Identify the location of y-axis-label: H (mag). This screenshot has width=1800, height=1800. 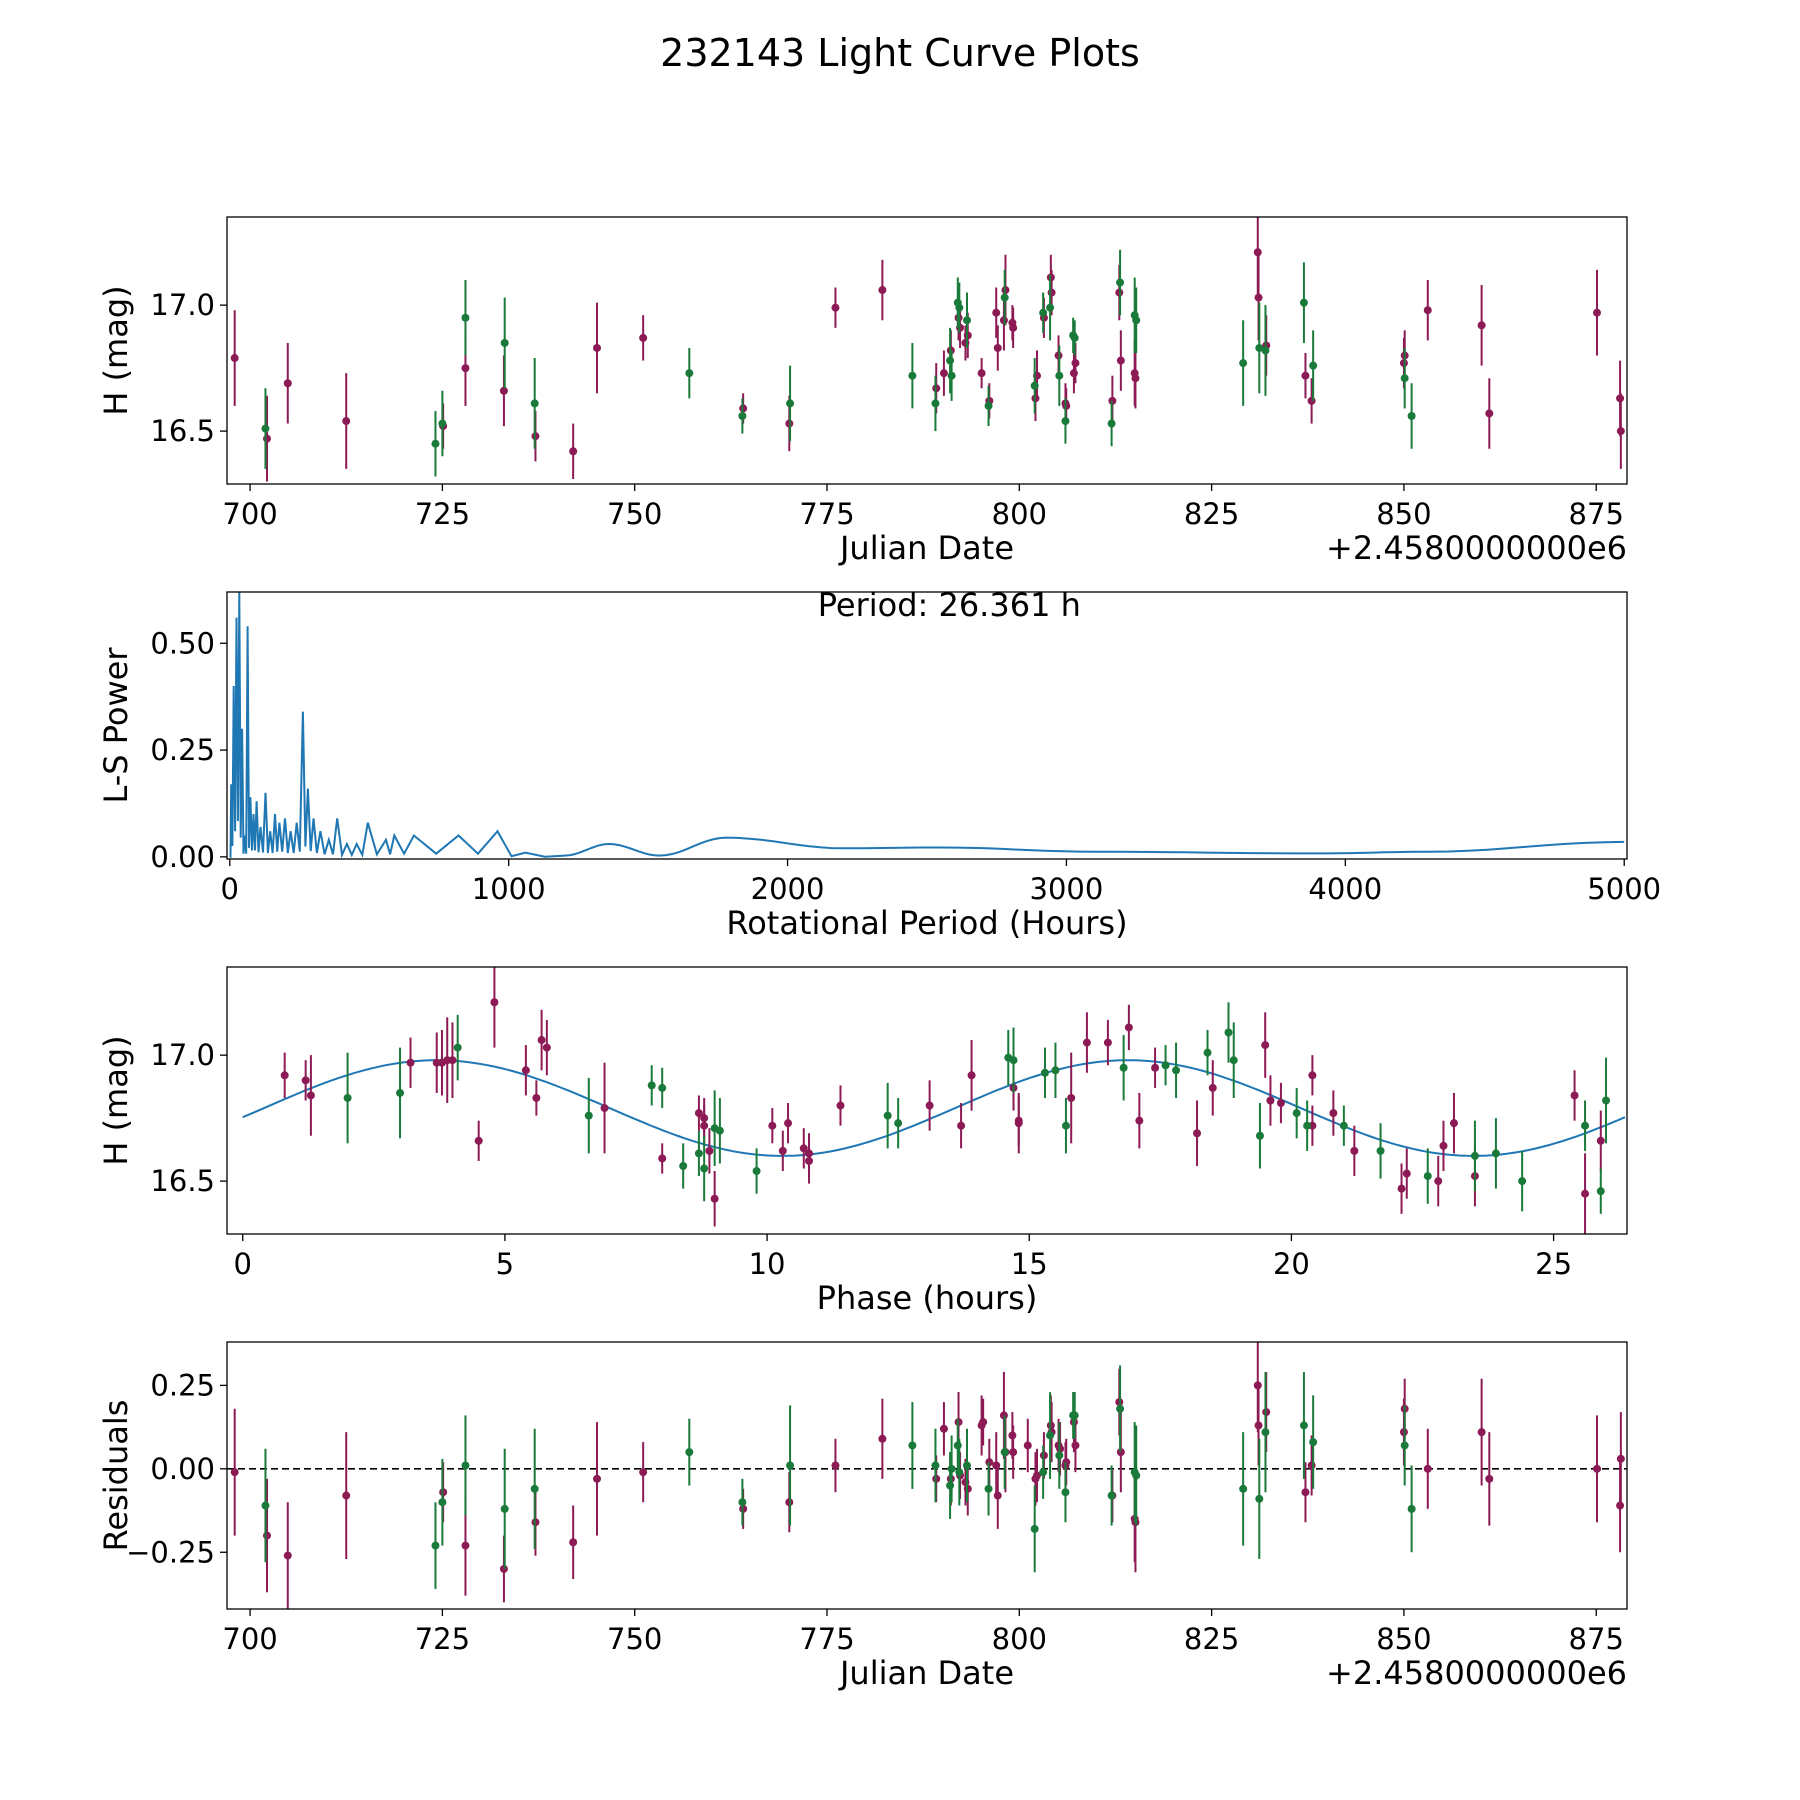
(116, 350).